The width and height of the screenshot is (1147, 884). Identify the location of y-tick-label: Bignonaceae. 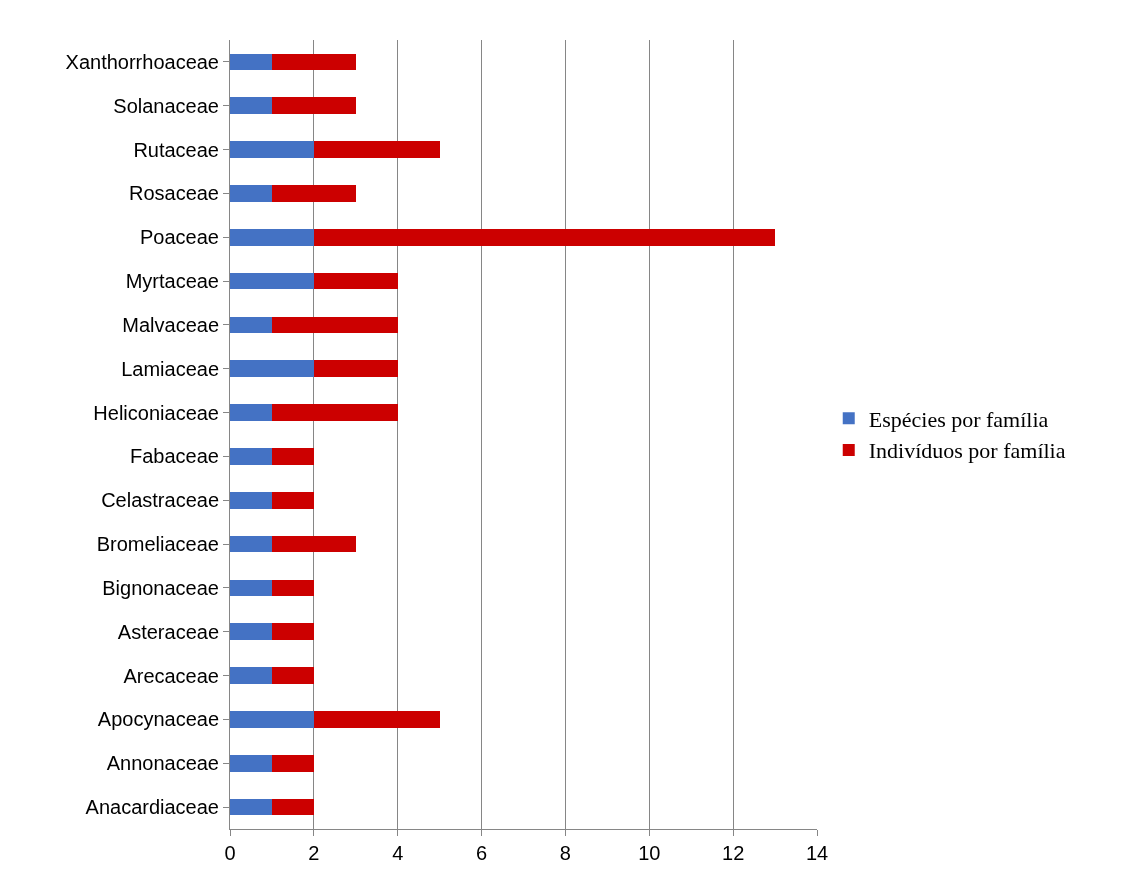
(160, 587).